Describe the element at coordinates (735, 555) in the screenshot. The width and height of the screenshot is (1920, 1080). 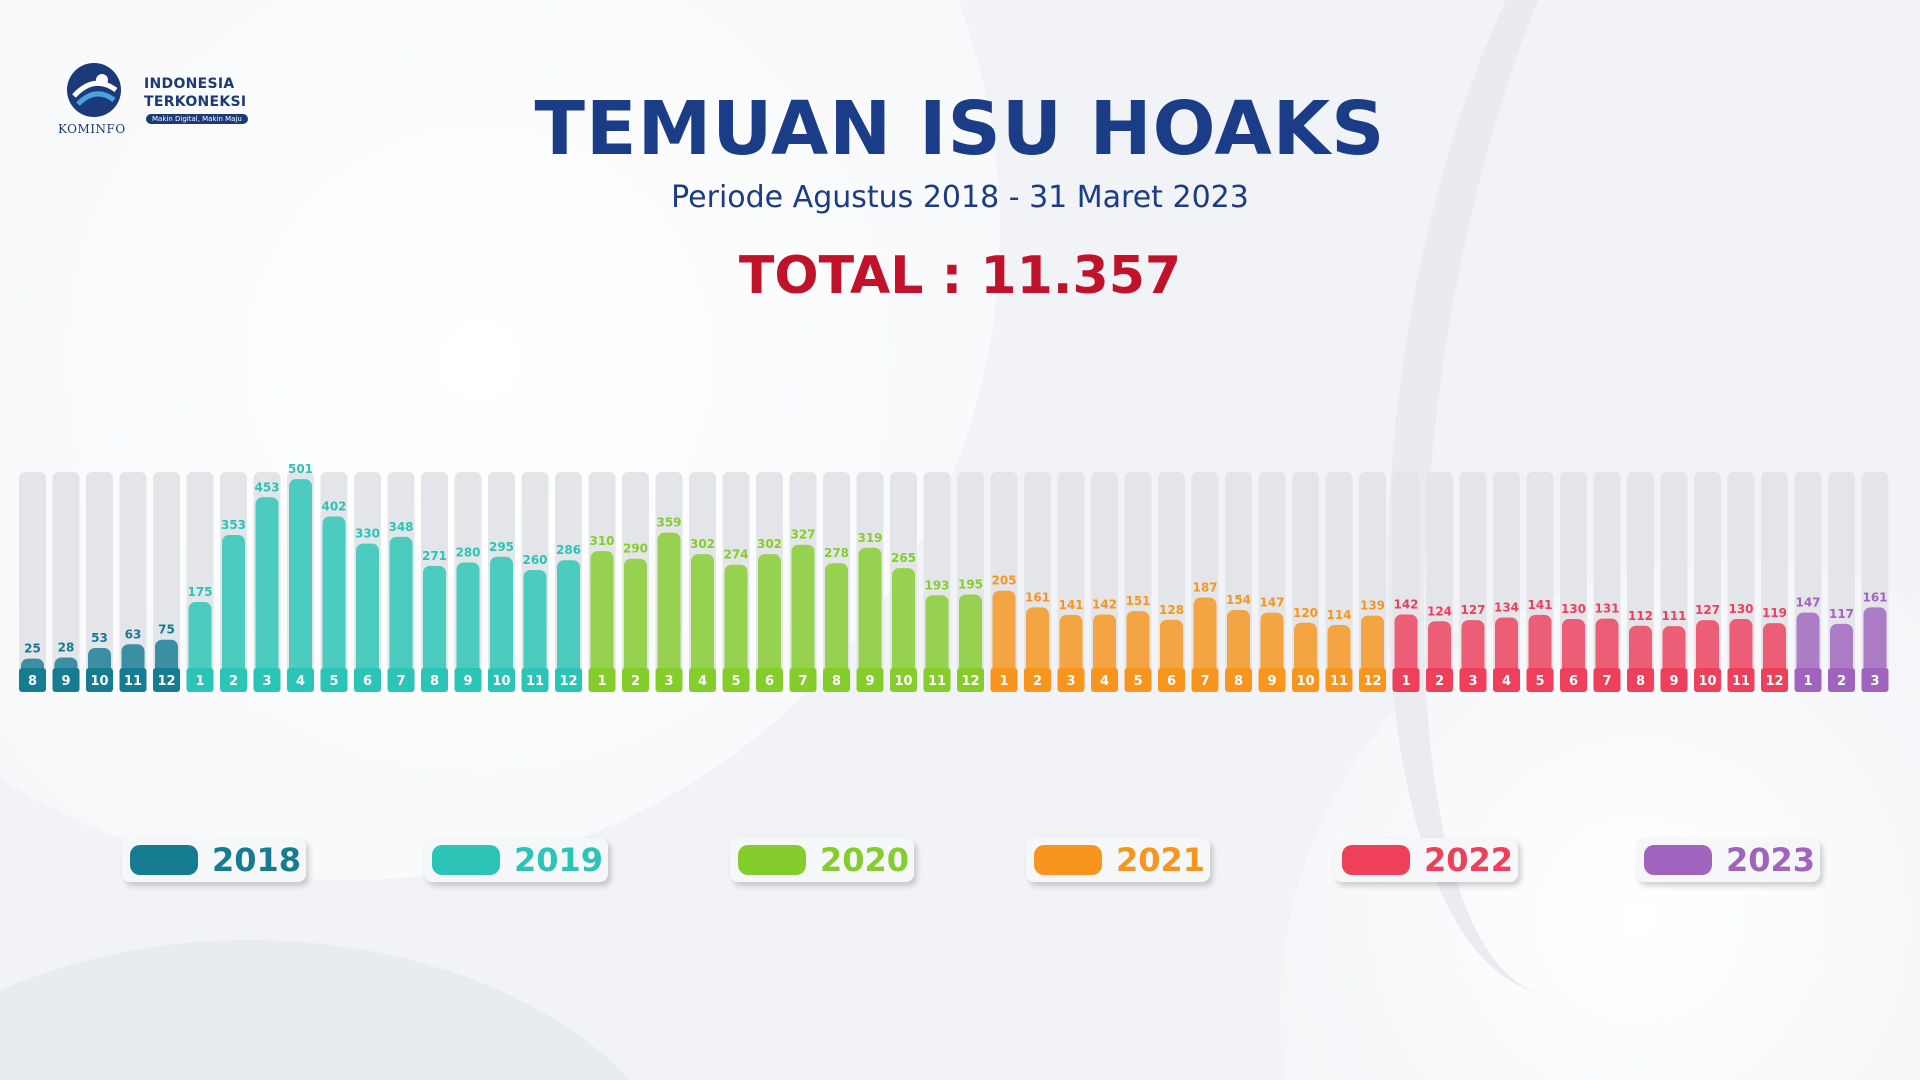
I see `data-label: 274` at that location.